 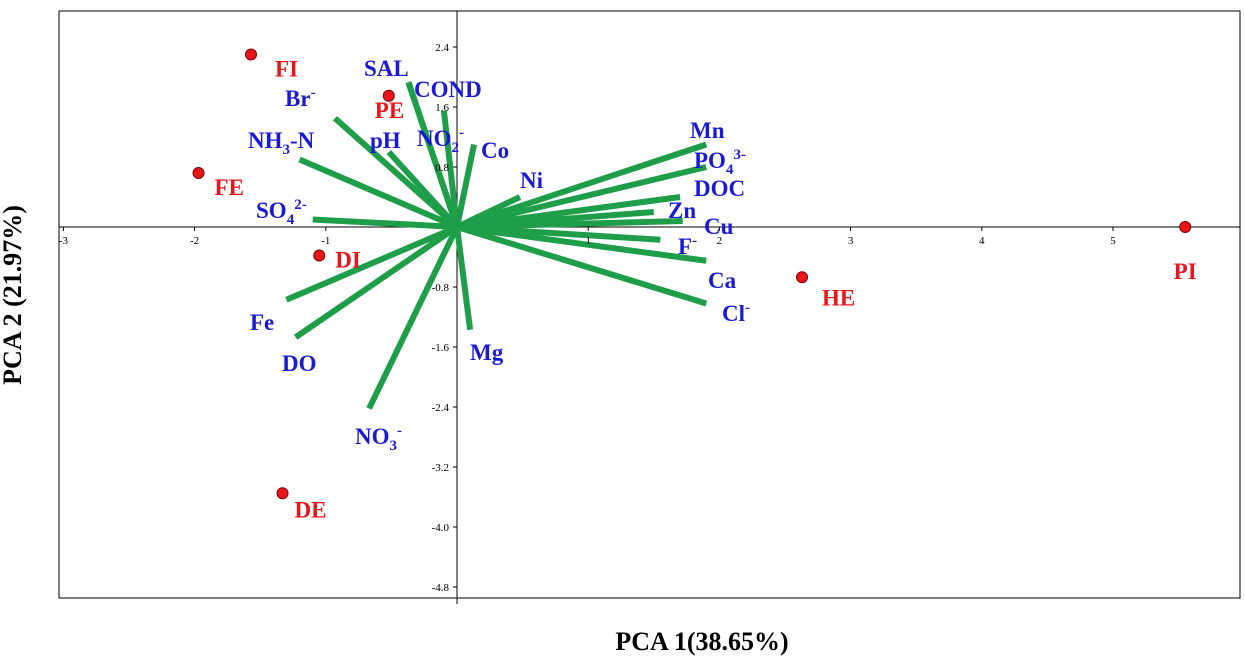 What do you see at coordinates (707, 130) in the screenshot?
I see `variable-label-mn: Mn` at bounding box center [707, 130].